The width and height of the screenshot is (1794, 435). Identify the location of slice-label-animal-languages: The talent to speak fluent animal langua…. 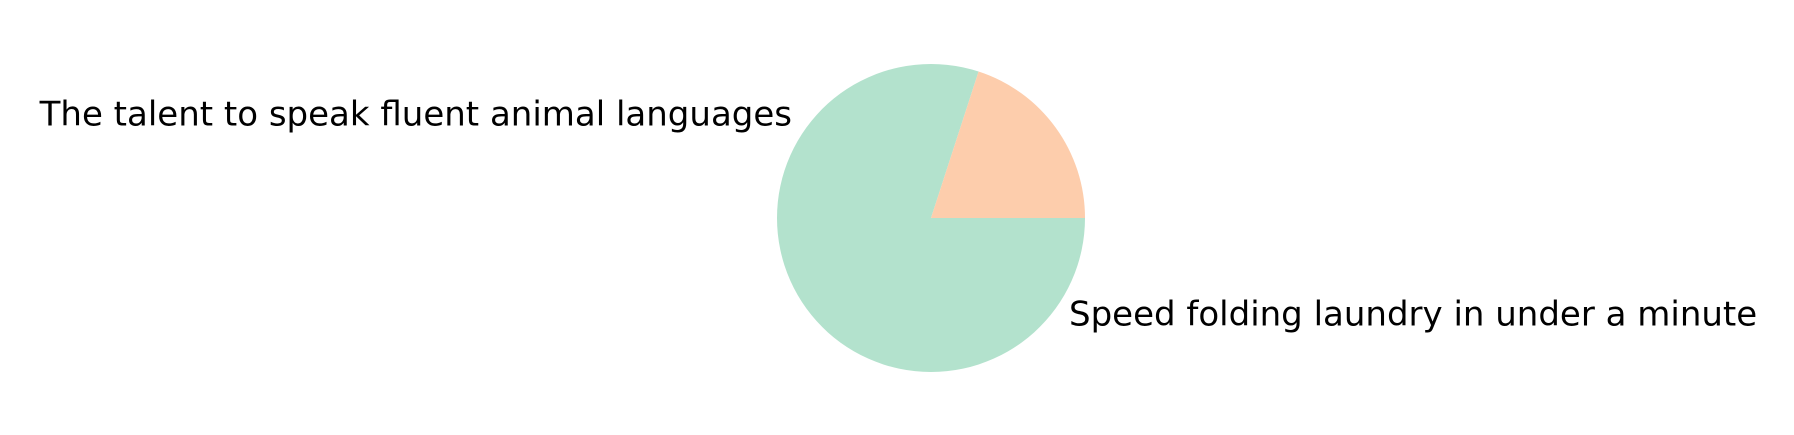
(415, 115).